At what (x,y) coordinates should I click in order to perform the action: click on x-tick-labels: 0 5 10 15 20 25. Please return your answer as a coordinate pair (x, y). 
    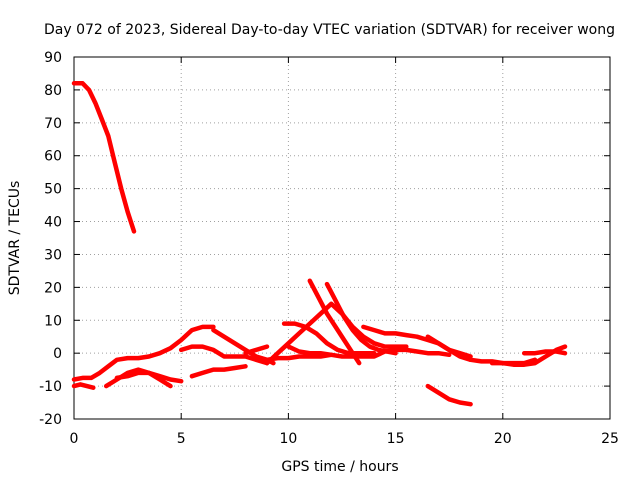
    Looking at the image, I should click on (344, 439).